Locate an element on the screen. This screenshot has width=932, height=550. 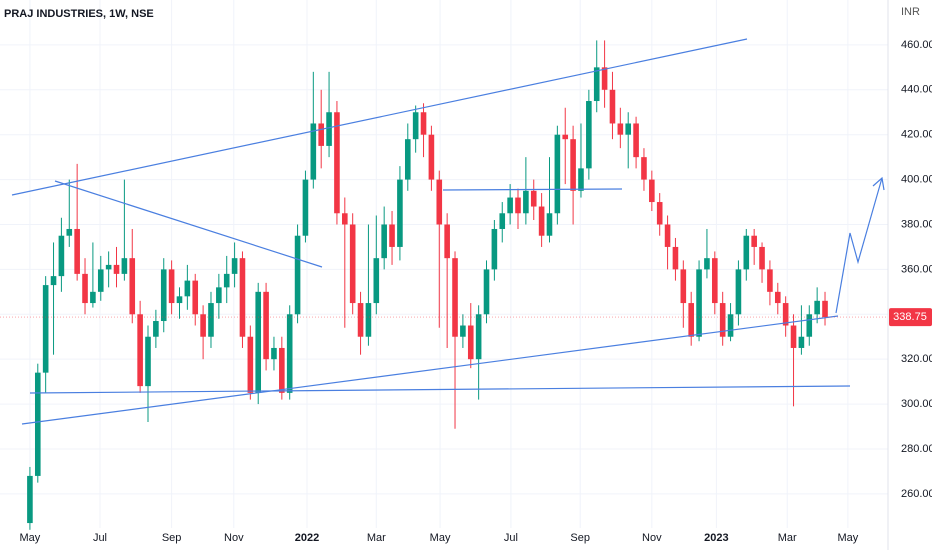
trend-line is located at coordinates (188, 224).